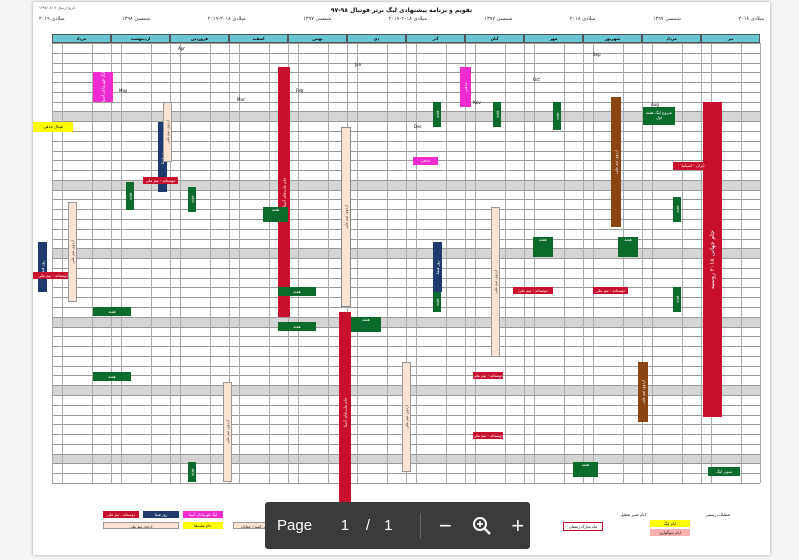  I want to click on legend-title-change: ایام تغییر تعطیل, so click(633, 514).